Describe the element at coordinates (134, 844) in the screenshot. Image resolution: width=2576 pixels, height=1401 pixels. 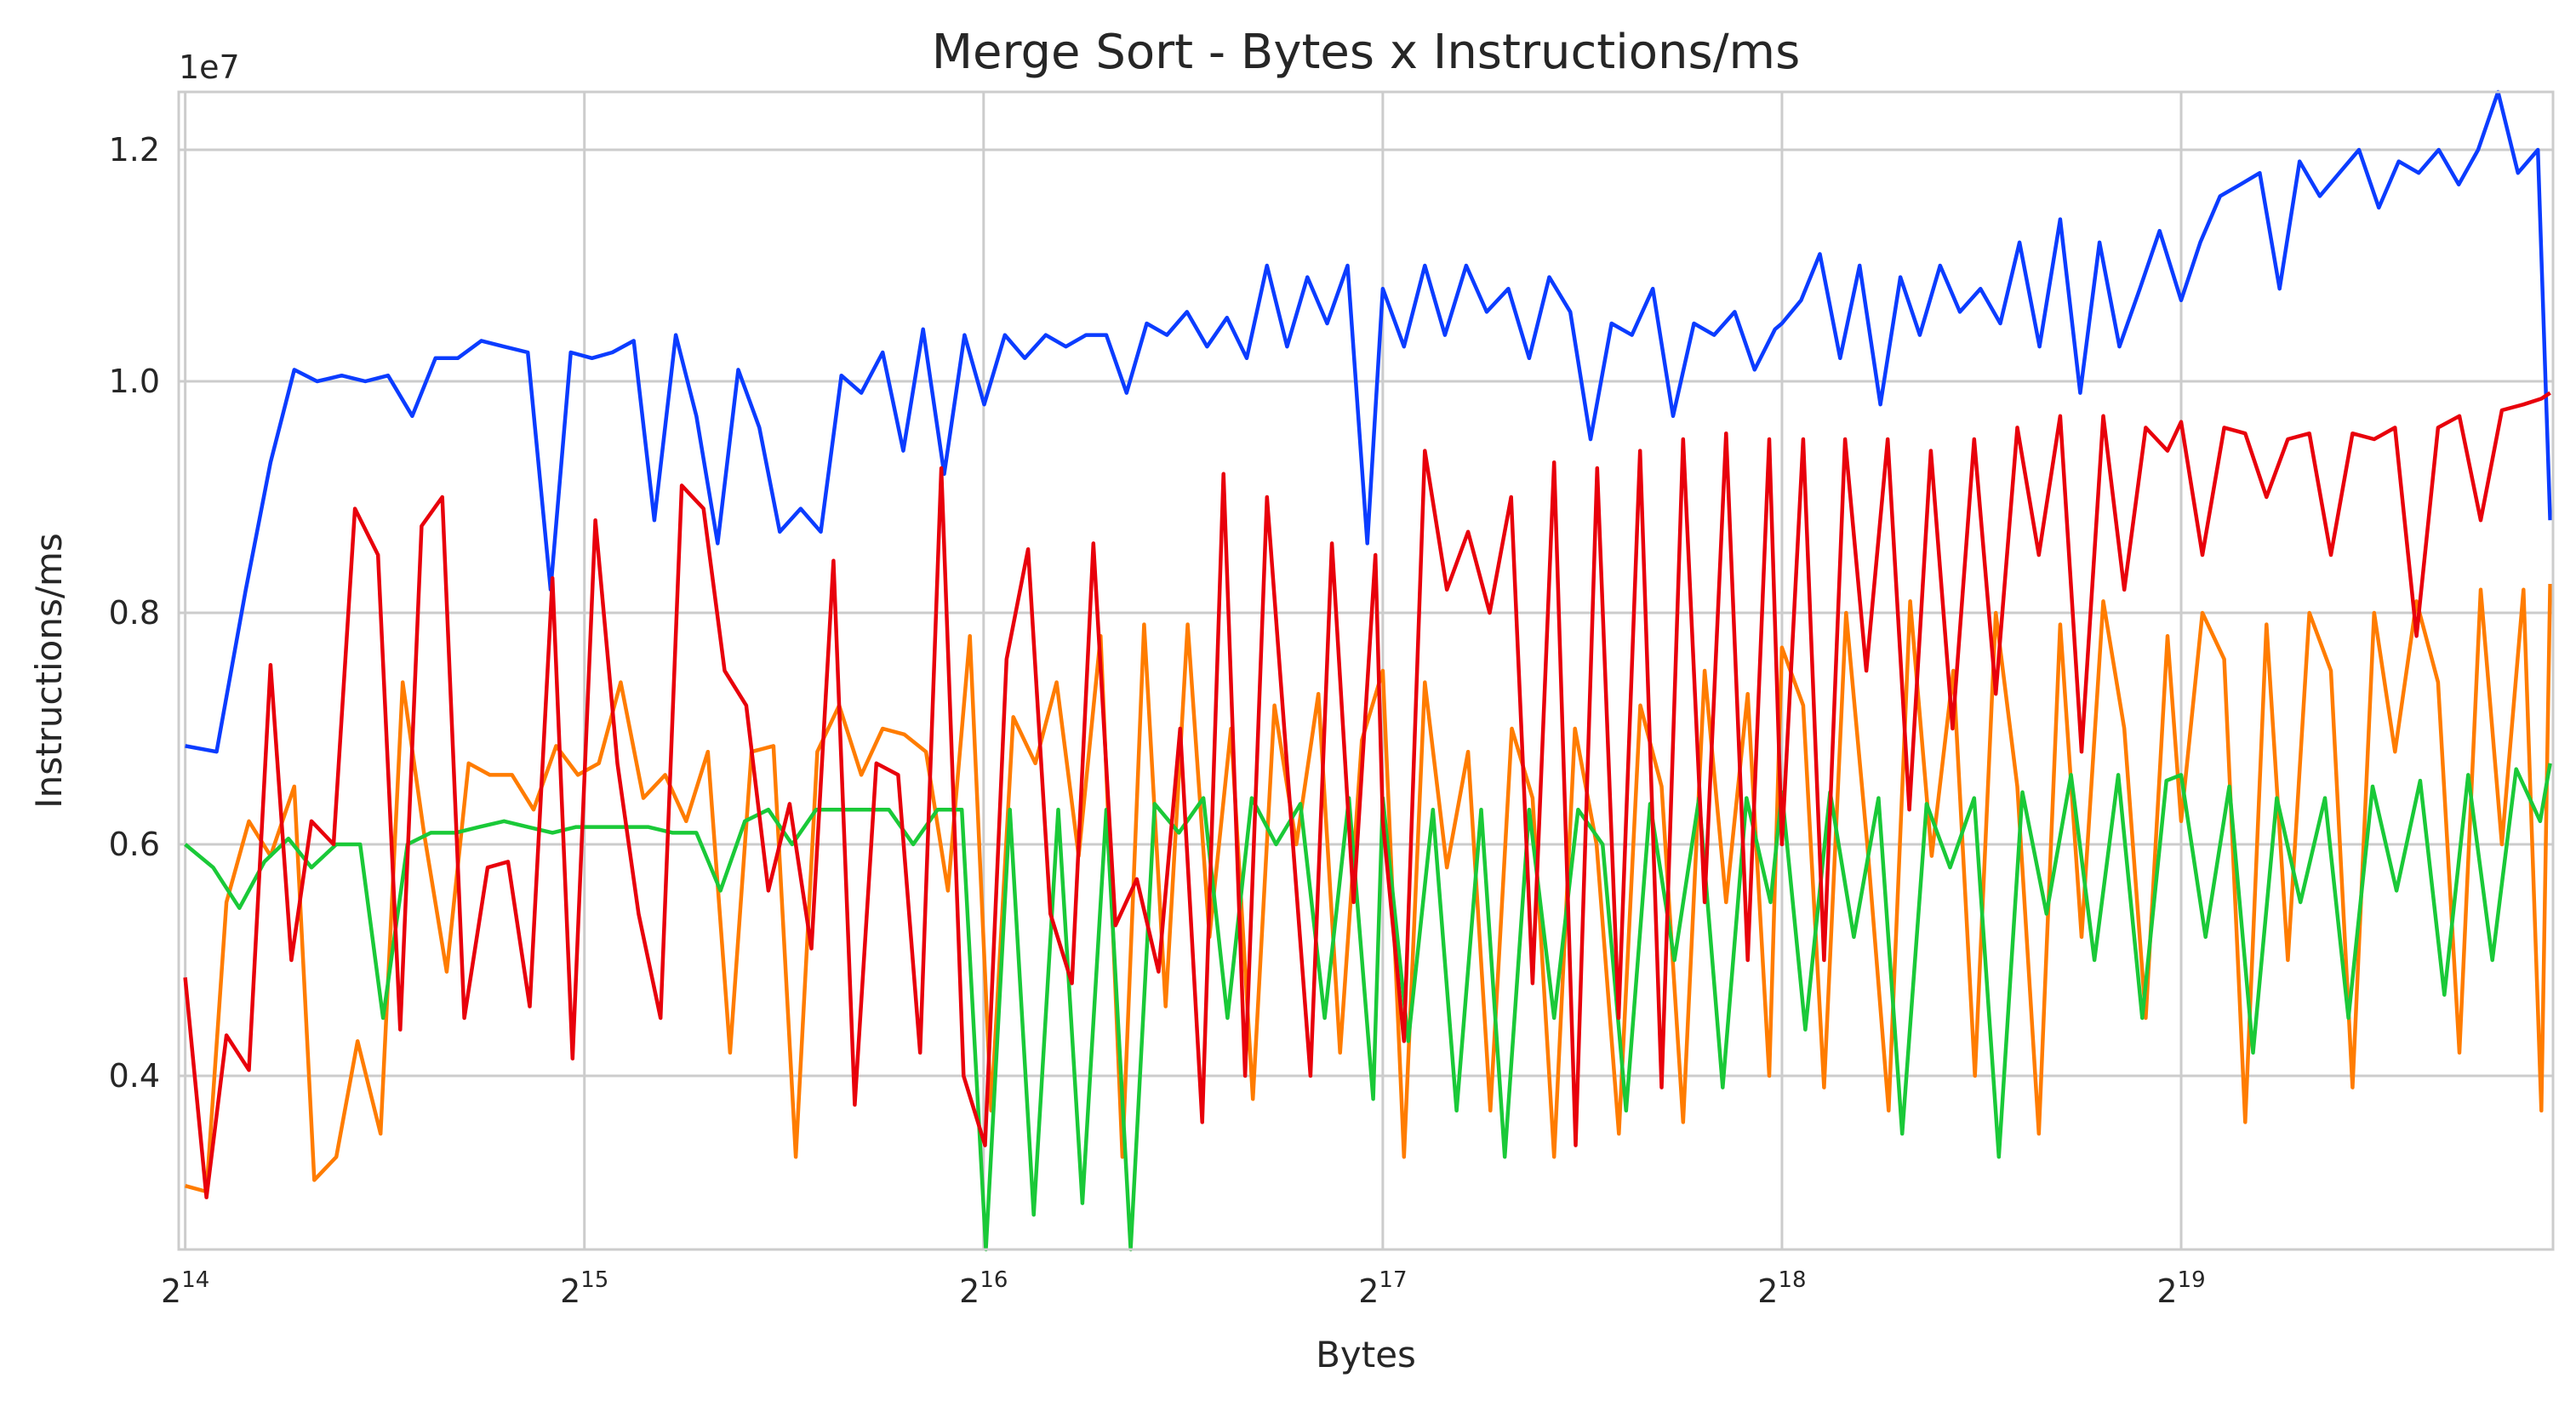
I see `y-tick-label: 0.6` at that location.